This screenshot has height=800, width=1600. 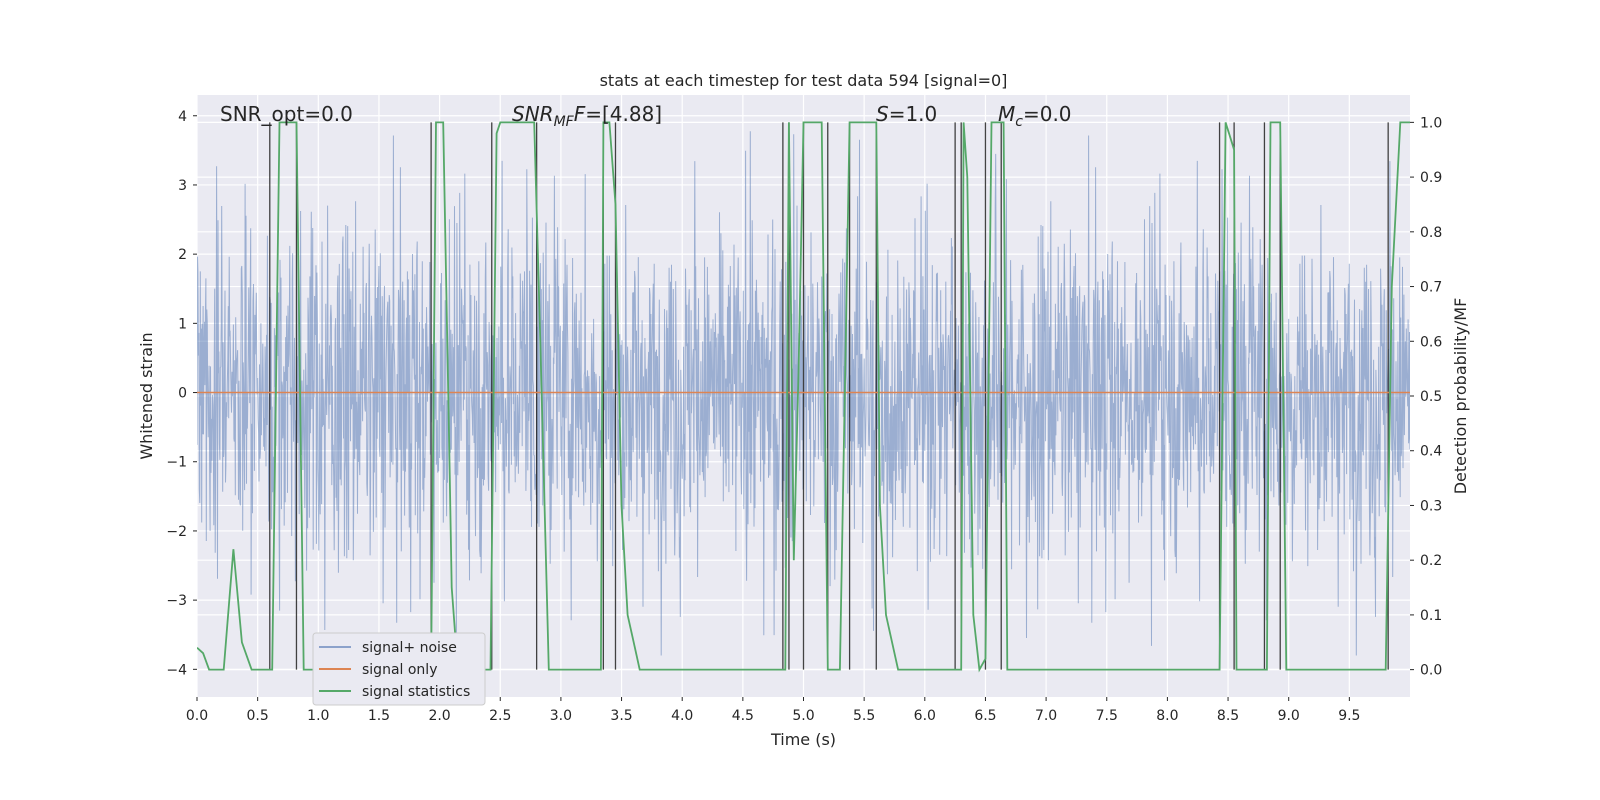 I want to click on s-symbol: S, so click(x=882, y=114).